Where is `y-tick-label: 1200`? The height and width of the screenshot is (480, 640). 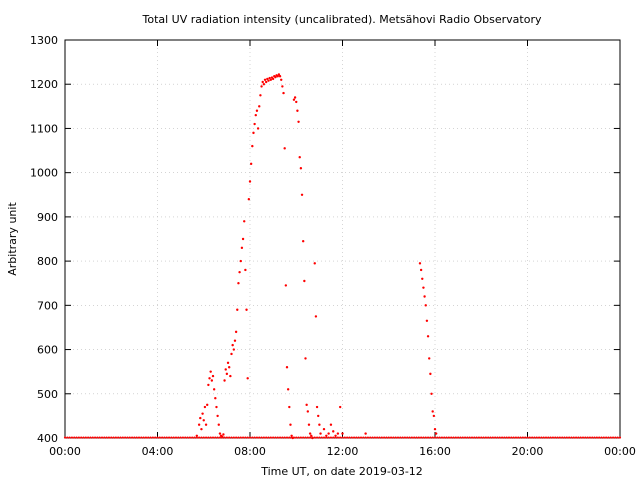
y-tick-label: 1200 is located at coordinates (44, 84).